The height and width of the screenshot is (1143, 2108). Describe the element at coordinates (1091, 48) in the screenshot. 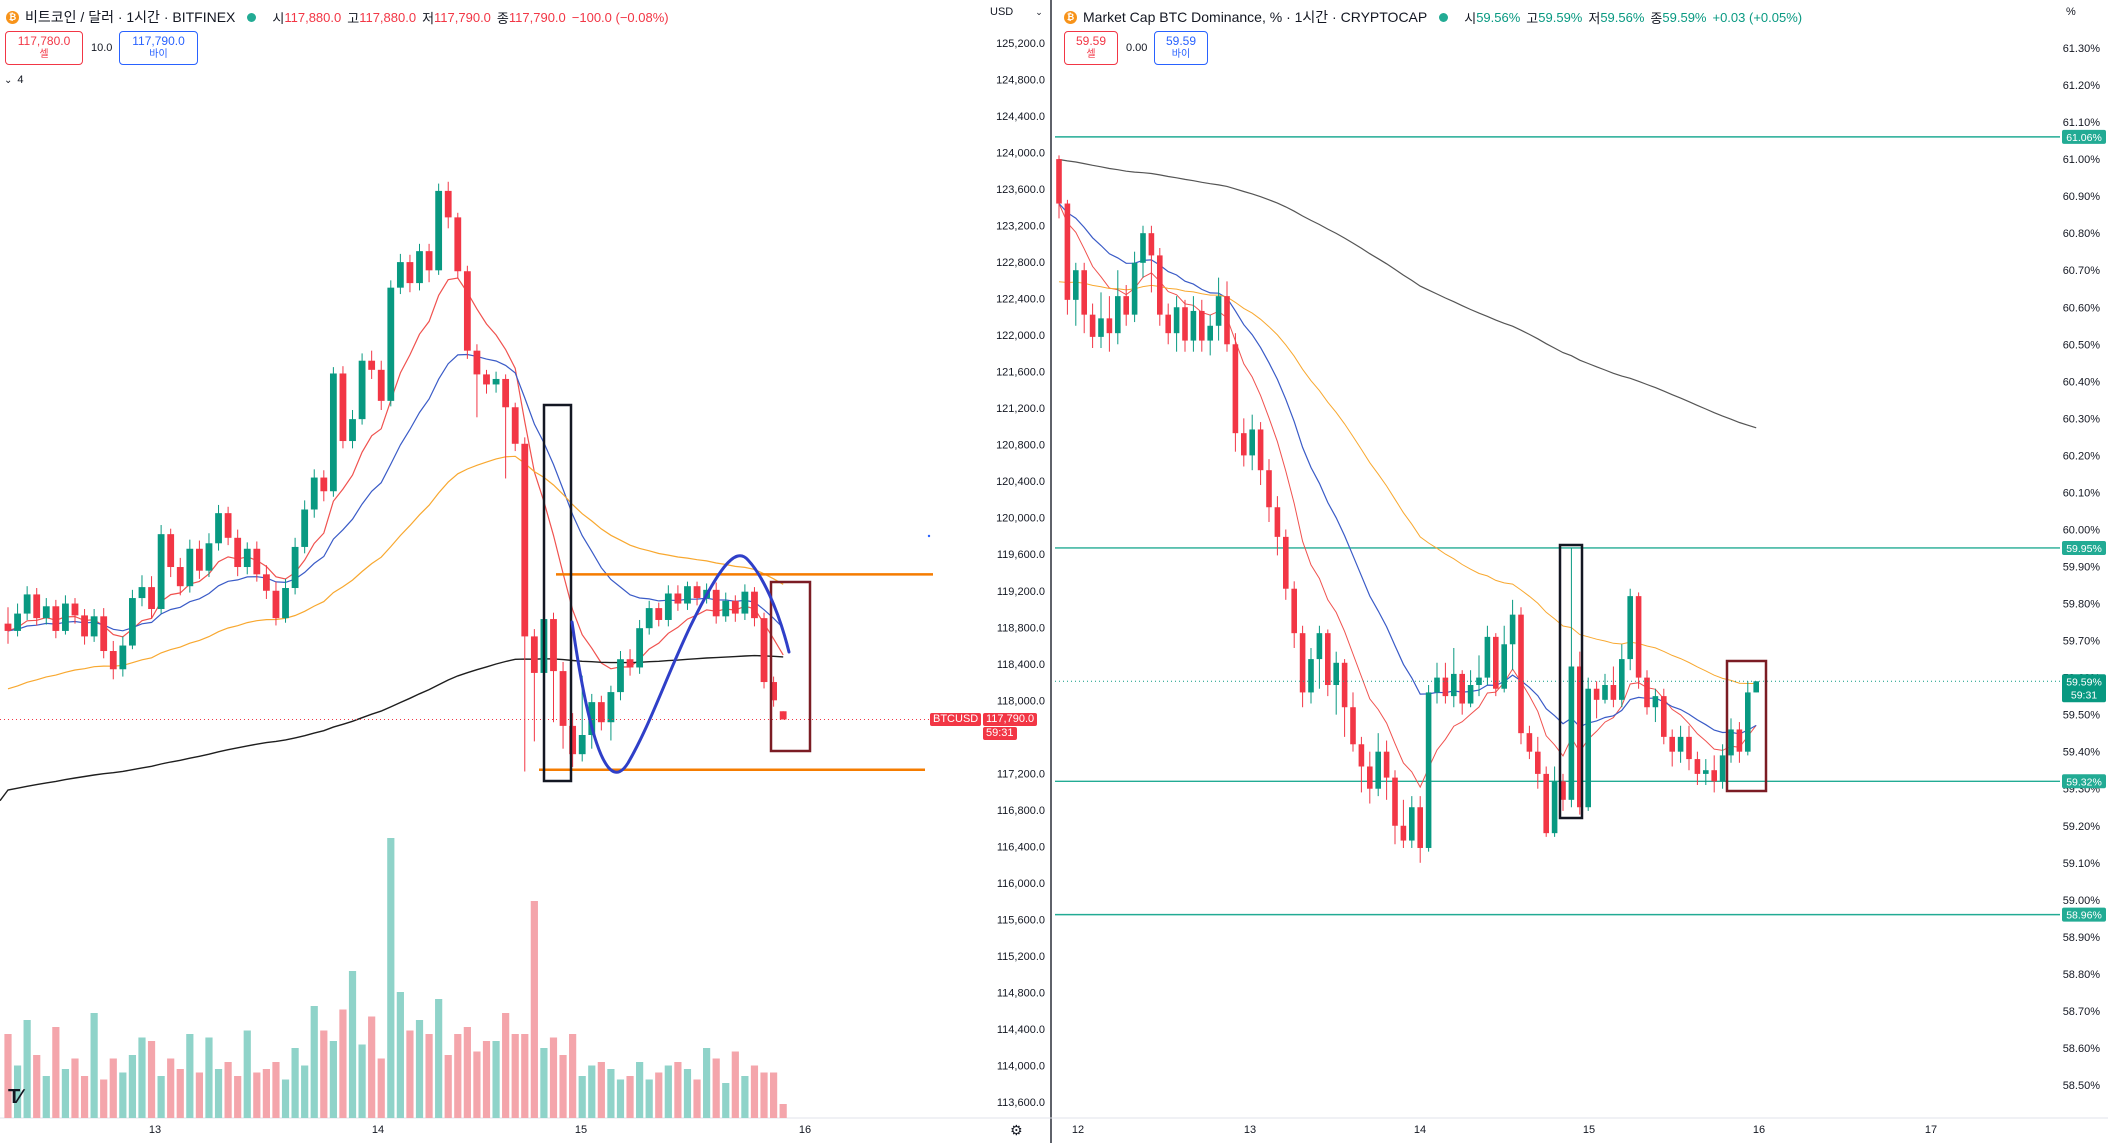

I see `sell-button: 59.59 셀` at that location.